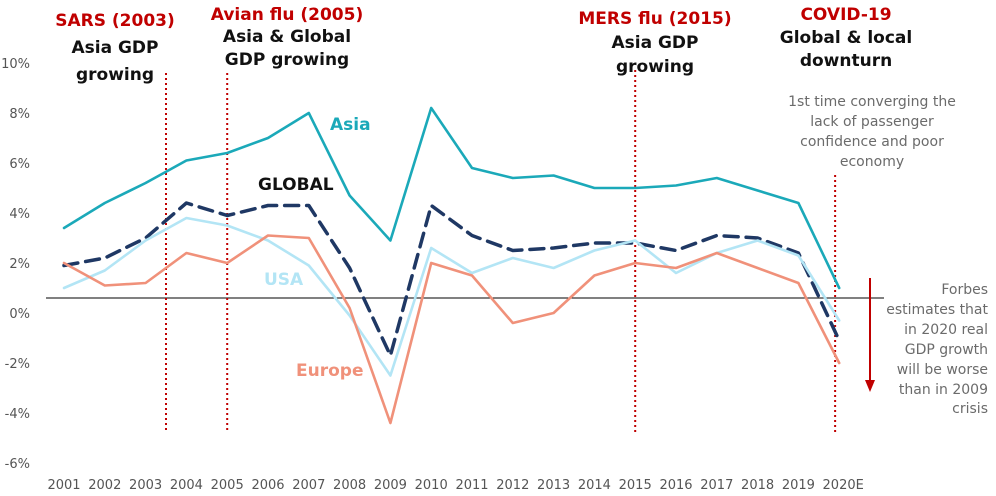 The width and height of the screenshot is (996, 496). Describe the element at coordinates (512, 485) in the screenshot. I see `x-tick-label: 2012` at that location.